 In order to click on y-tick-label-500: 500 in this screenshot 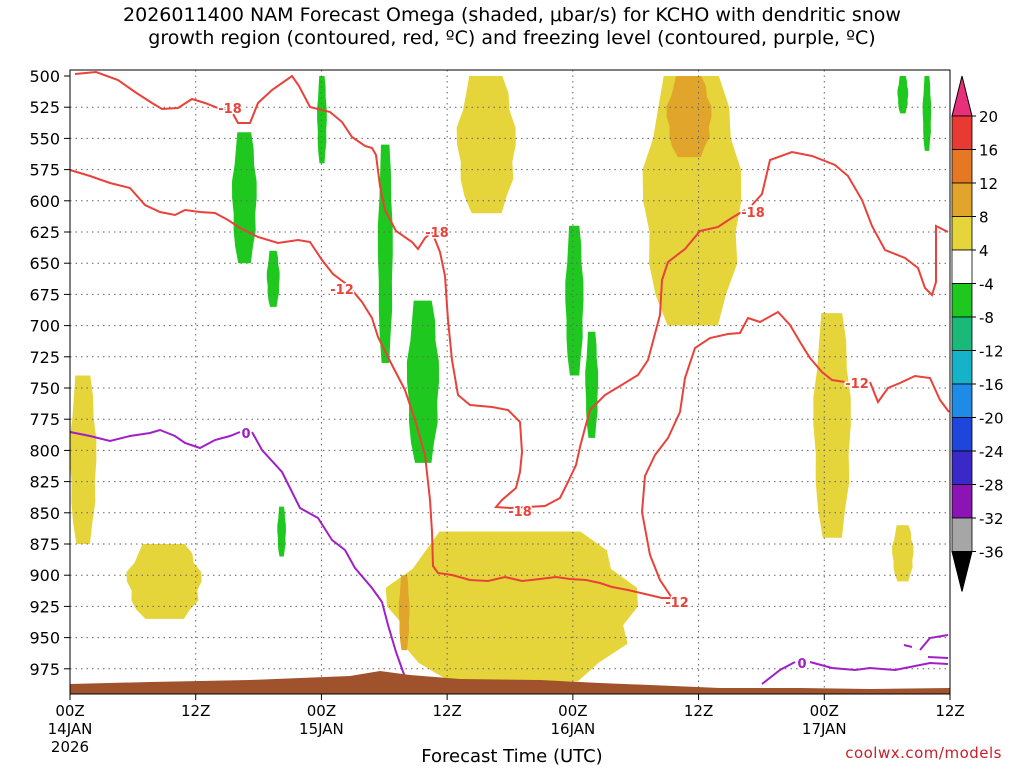, I will do `click(44, 76)`.